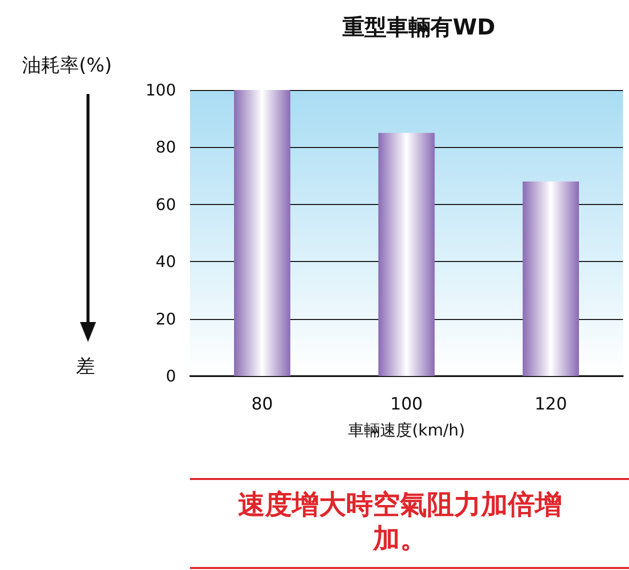  What do you see at coordinates (171, 376) in the screenshot?
I see `y-tick-label: 0` at bounding box center [171, 376].